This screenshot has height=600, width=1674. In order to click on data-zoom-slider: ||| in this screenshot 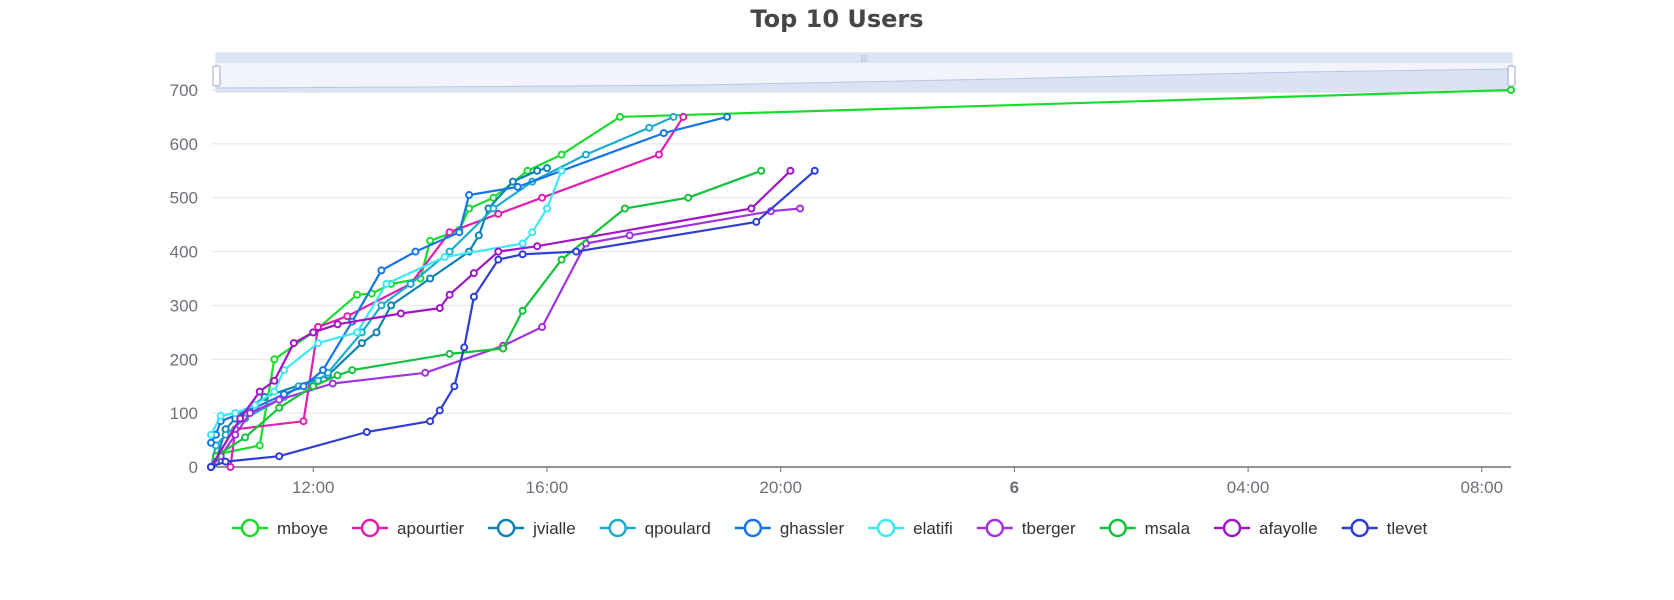, I will do `click(864, 72)`.